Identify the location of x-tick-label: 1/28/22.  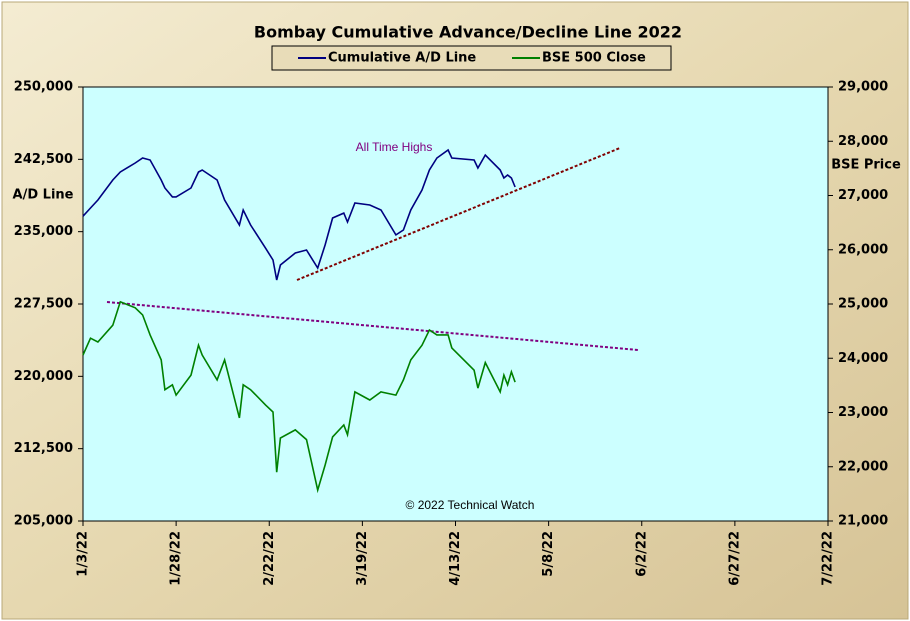
(176, 558).